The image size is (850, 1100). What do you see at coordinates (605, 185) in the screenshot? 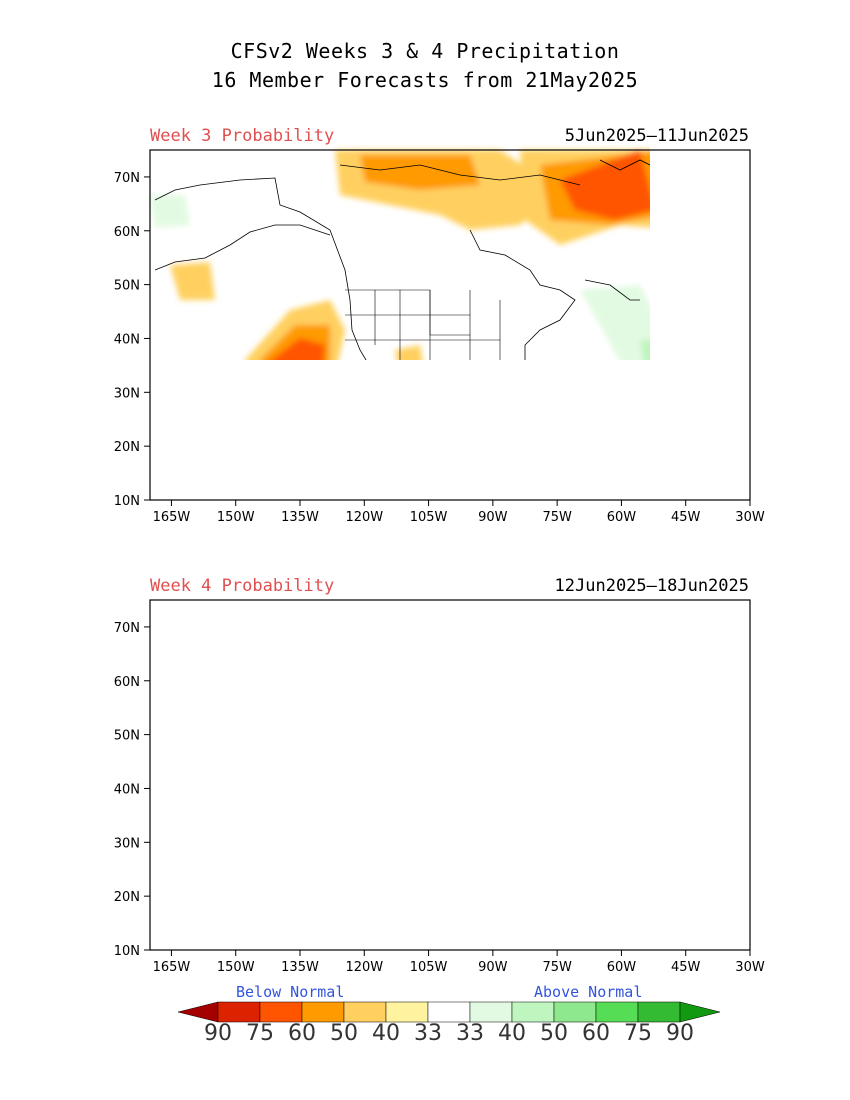
I see `shade-greenland-below-core` at bounding box center [605, 185].